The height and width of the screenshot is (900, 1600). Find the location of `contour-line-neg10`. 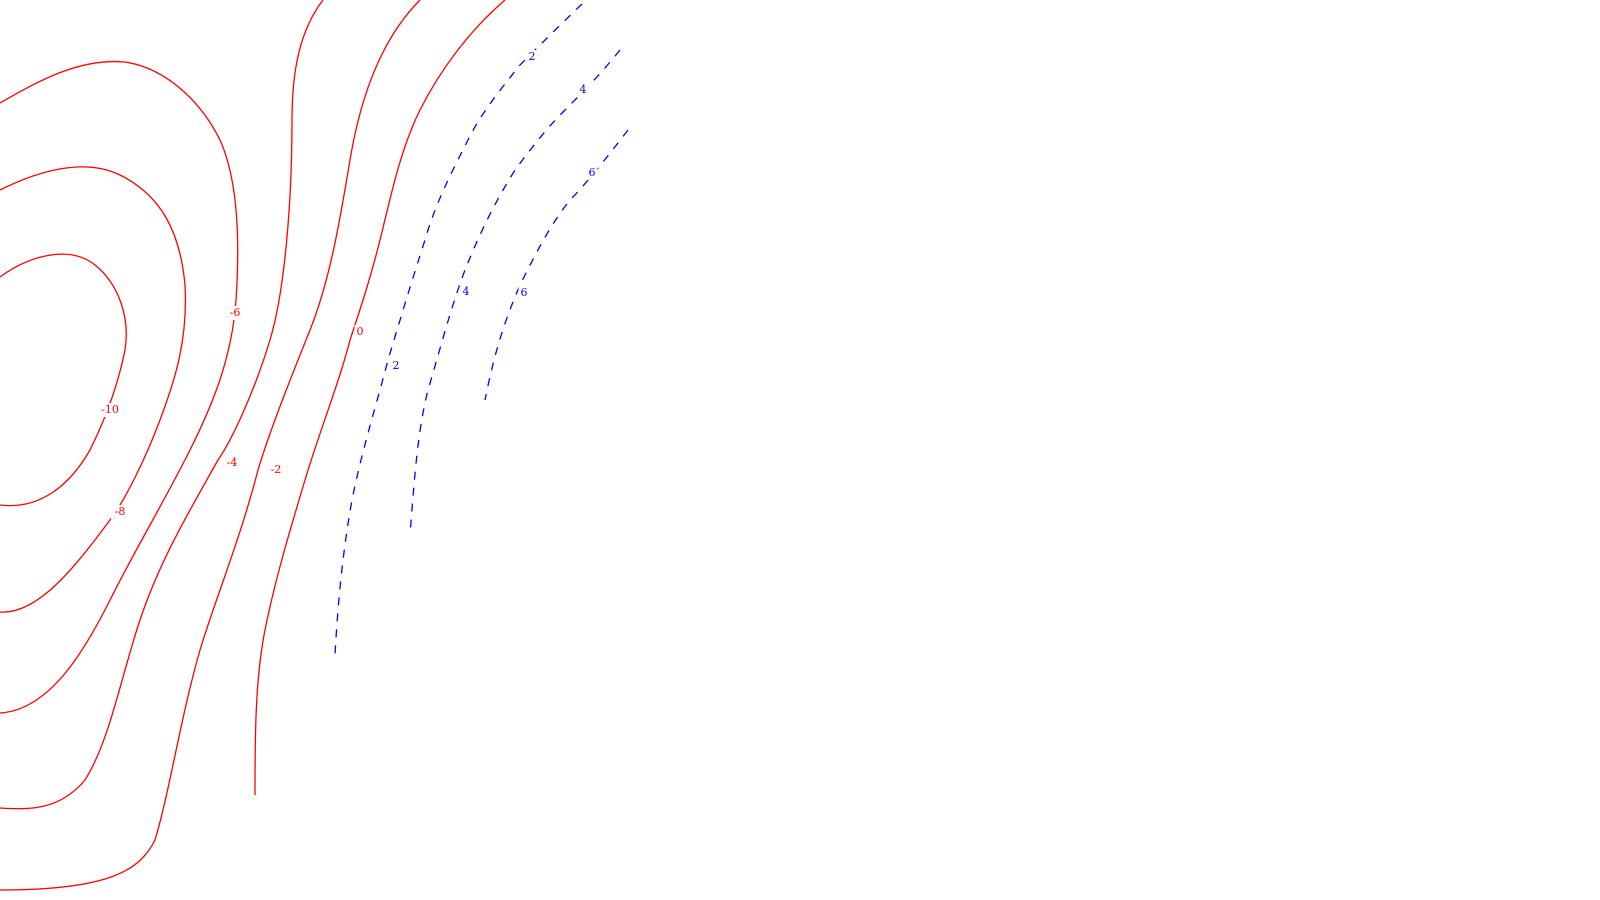

contour-line-neg10 is located at coordinates (63, 380).